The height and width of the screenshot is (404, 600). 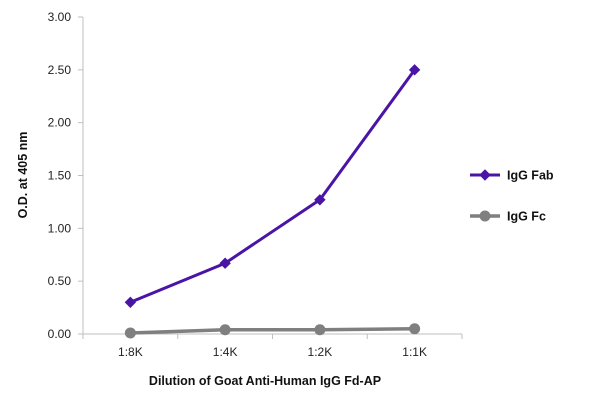 I want to click on y-tick-label: 2.00, so click(x=60, y=123).